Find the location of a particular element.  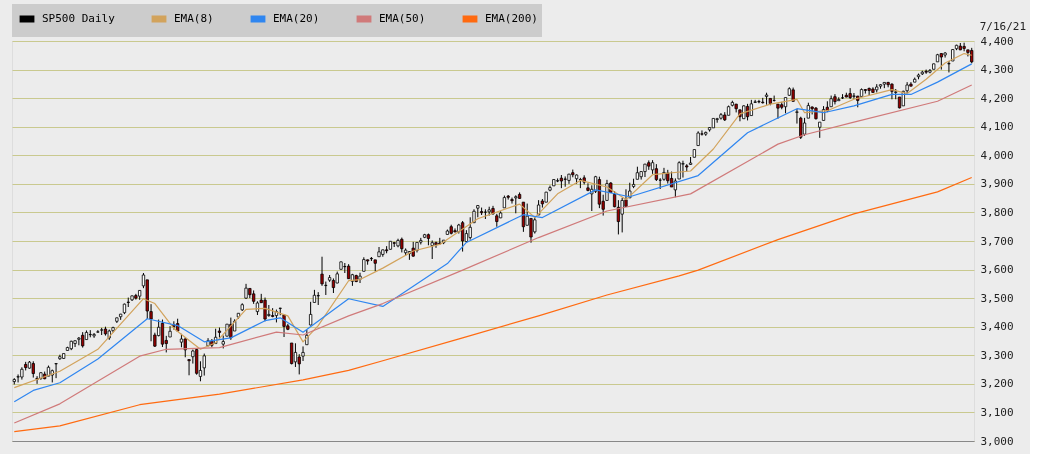

legend-label: EMA(50) is located at coordinates (402, 18).